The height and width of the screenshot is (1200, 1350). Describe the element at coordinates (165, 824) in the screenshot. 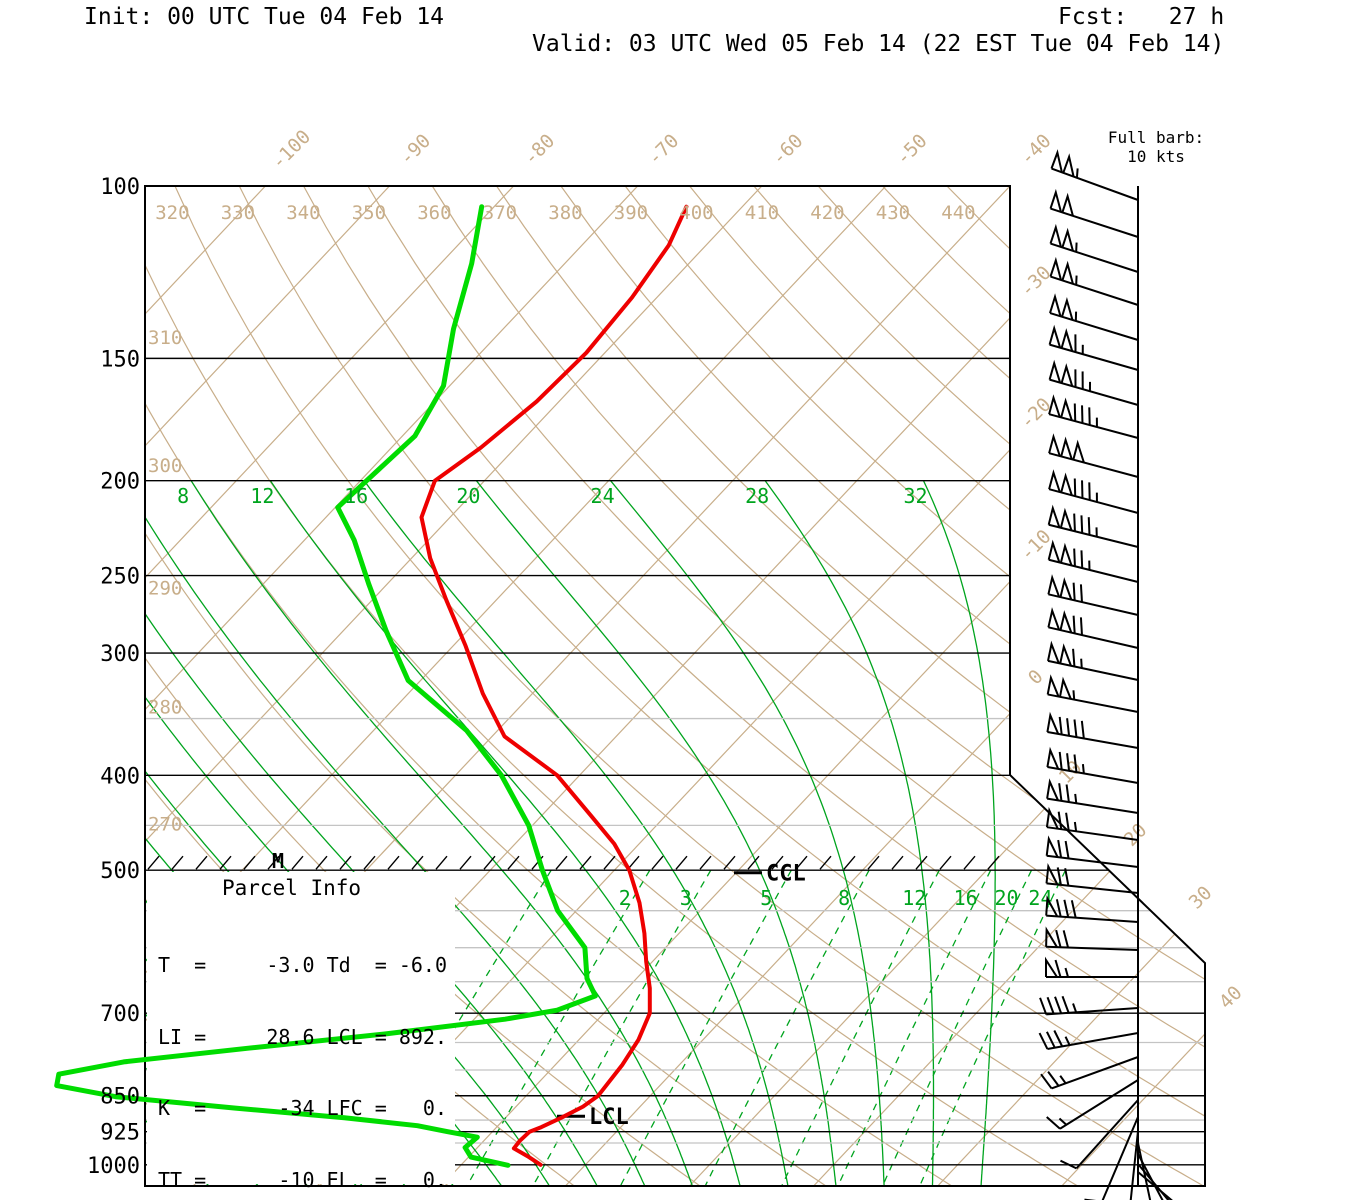

I see `dry-adiabat-label-left: 270` at that location.